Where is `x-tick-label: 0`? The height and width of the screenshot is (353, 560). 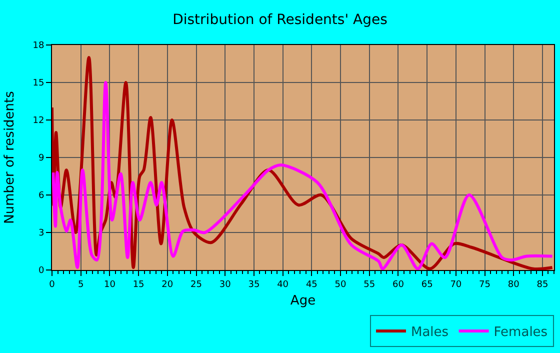 x-tick-label: 0 is located at coordinates (52, 285).